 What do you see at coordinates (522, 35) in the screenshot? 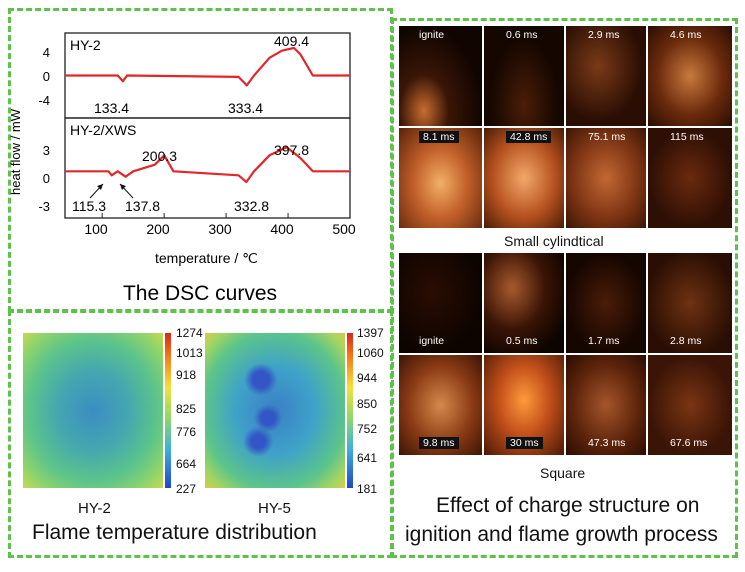
I see `frame-time-label: 0.6 ms` at bounding box center [522, 35].